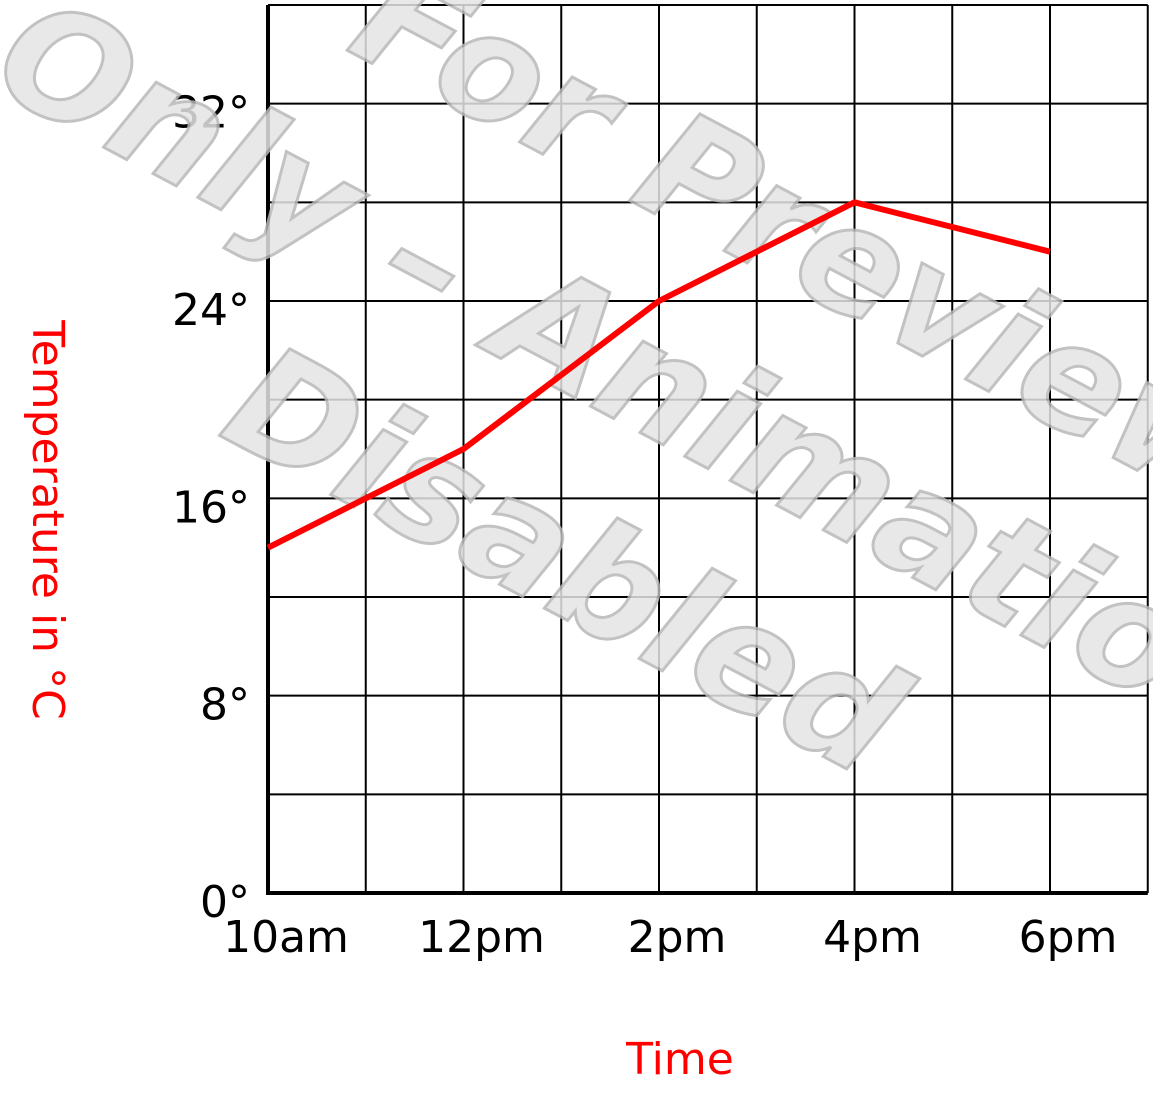 This screenshot has height=1095, width=1153. What do you see at coordinates (679, 1059) in the screenshot?
I see `x-axis-label: Time` at bounding box center [679, 1059].